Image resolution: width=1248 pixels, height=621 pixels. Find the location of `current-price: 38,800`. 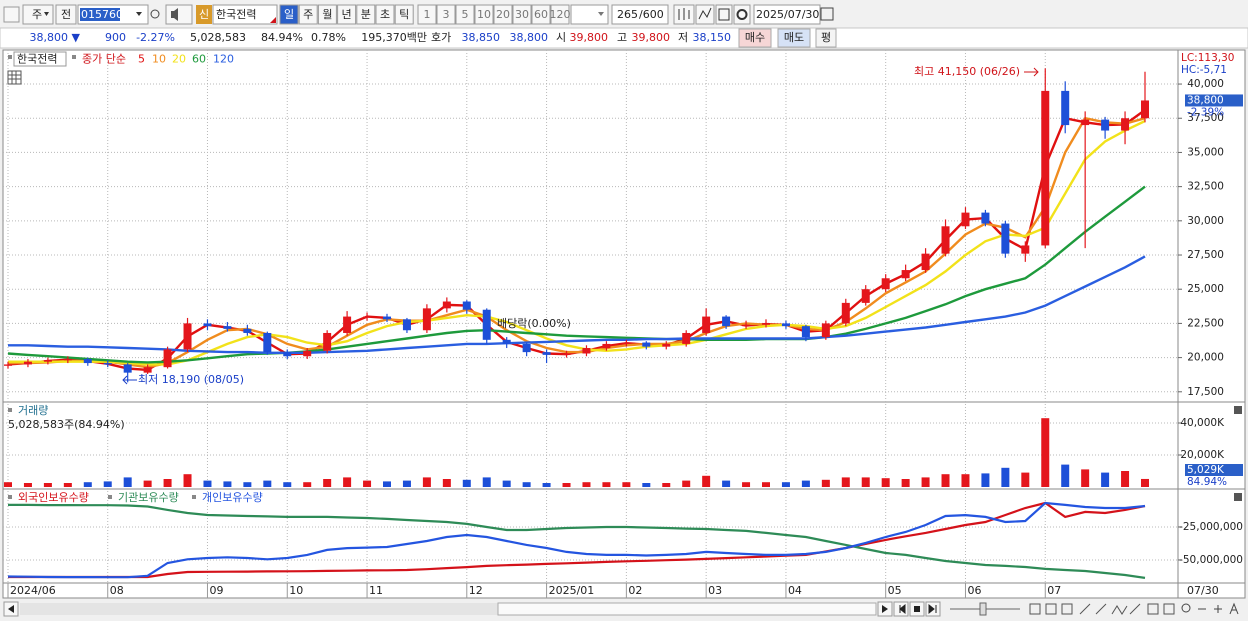

current-price: 38,800 is located at coordinates (1205, 100).